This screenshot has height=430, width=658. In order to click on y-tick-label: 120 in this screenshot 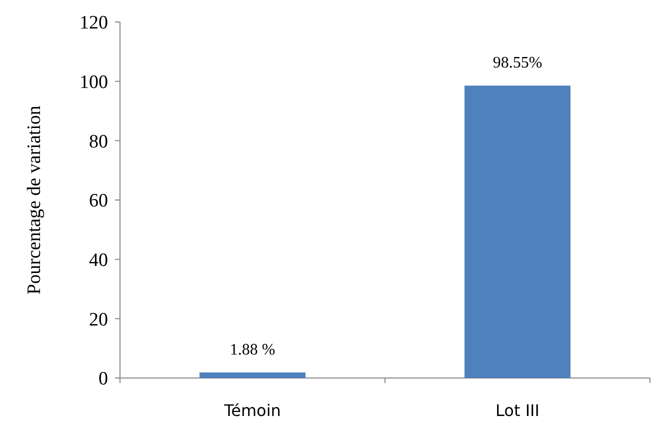, I will do `click(94, 23)`.